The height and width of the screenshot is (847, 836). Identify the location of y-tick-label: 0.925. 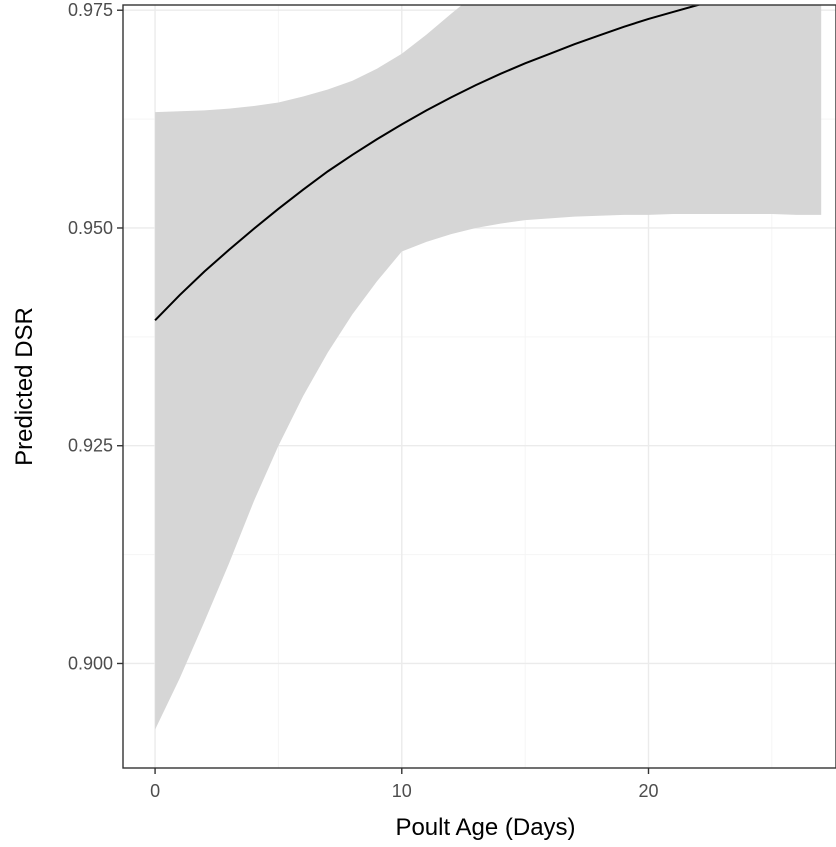
(90, 446).